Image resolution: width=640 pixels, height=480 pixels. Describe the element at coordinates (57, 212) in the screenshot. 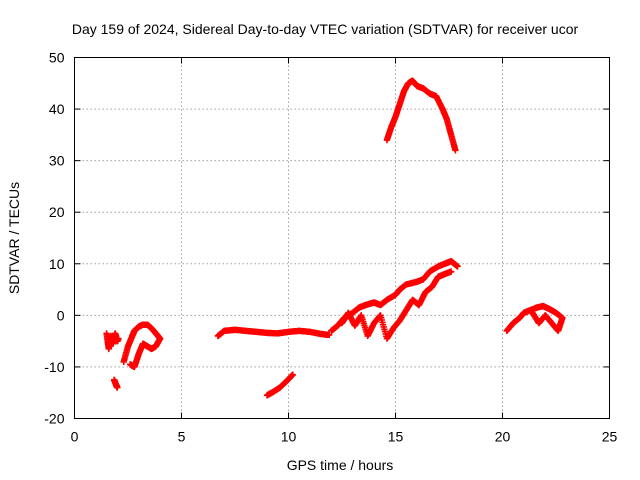

I see `y-tick-label: 20` at that location.